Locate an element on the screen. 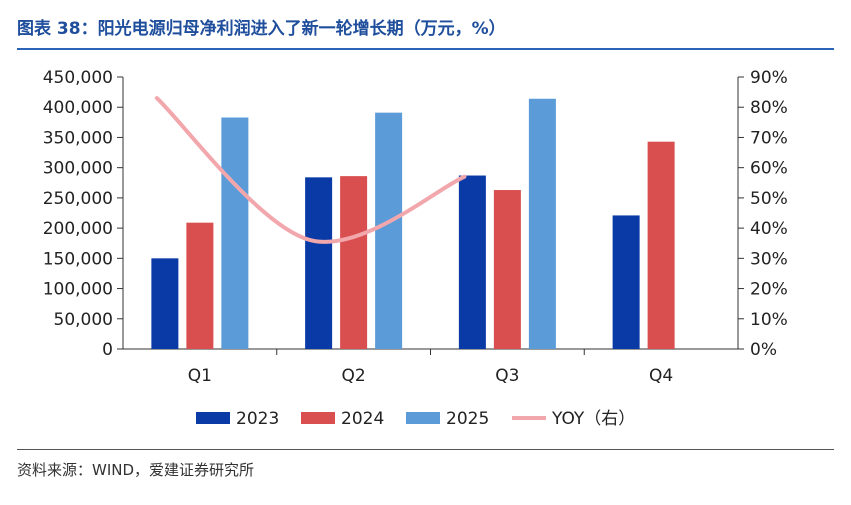  left-tick-label: 100,000 is located at coordinates (78, 290).